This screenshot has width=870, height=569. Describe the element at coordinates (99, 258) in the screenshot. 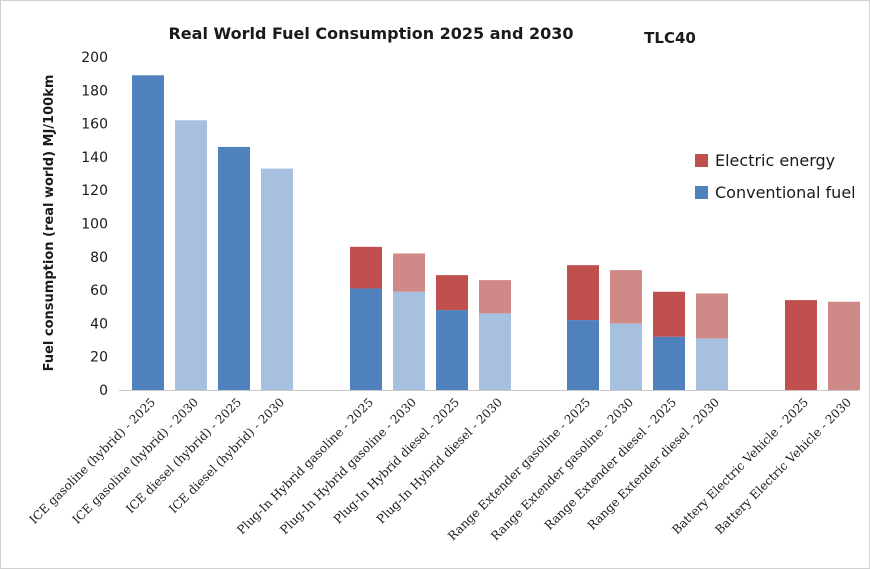

I see `y-tick-label: 80` at that location.